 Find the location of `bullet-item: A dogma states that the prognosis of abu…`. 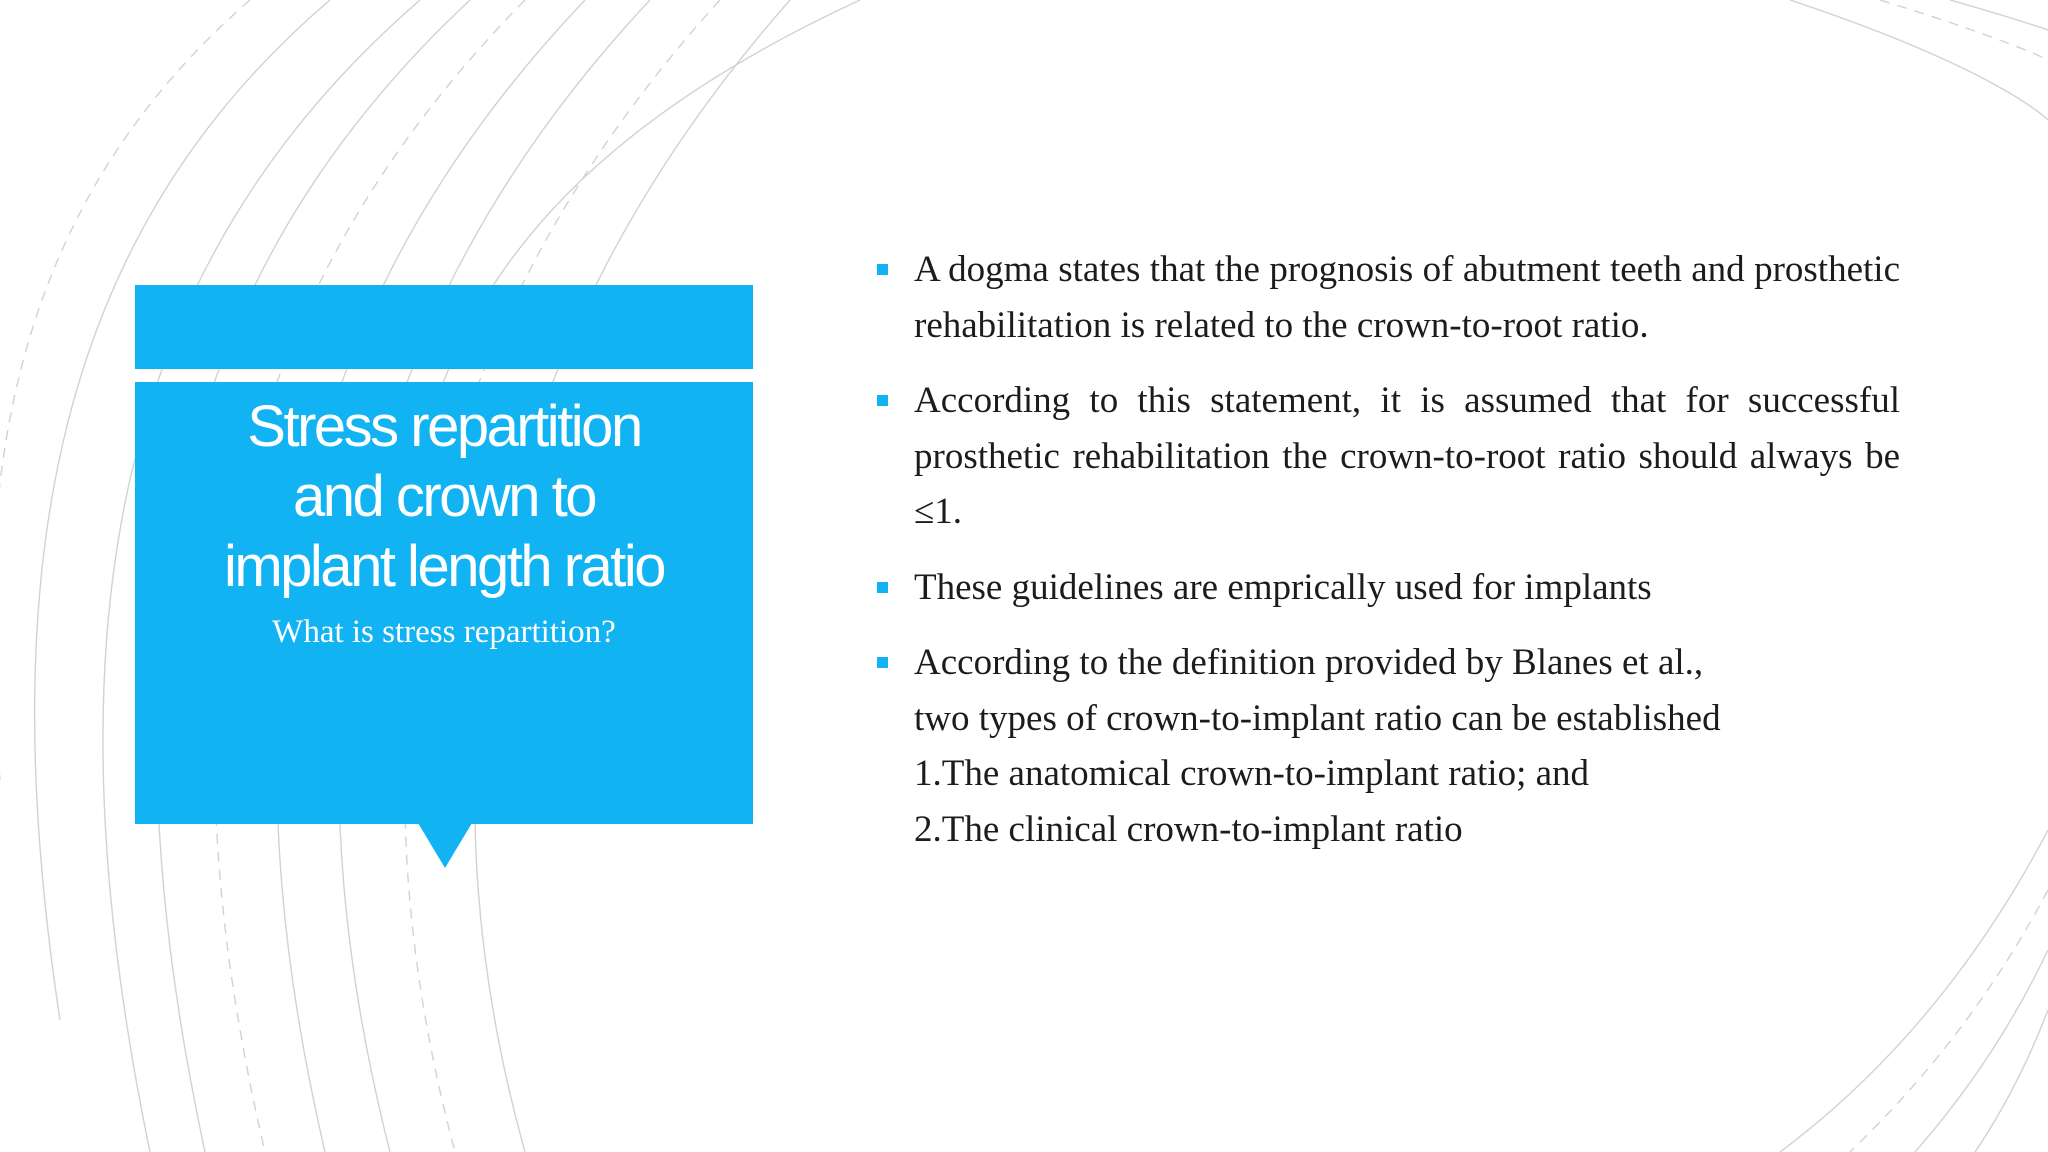

bullet-item: A dogma states that the prognosis of abu… is located at coordinates (1387, 297).